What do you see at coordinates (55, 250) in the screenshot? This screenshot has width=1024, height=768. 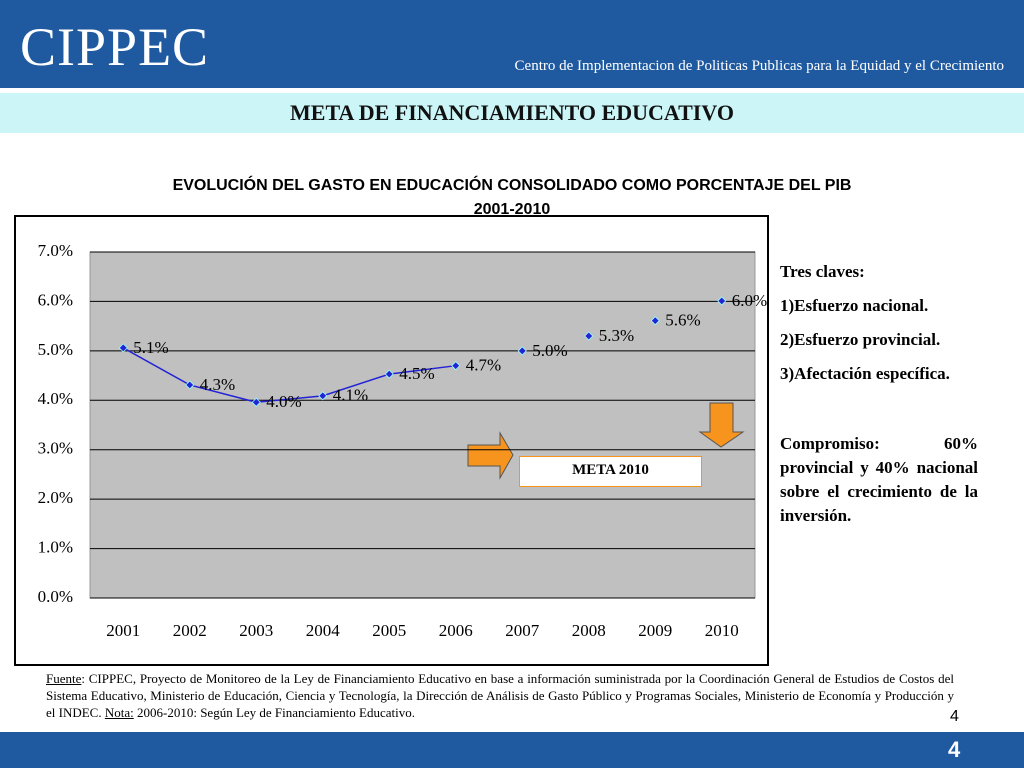 I see `y-tick-label: 7.0%` at bounding box center [55, 250].